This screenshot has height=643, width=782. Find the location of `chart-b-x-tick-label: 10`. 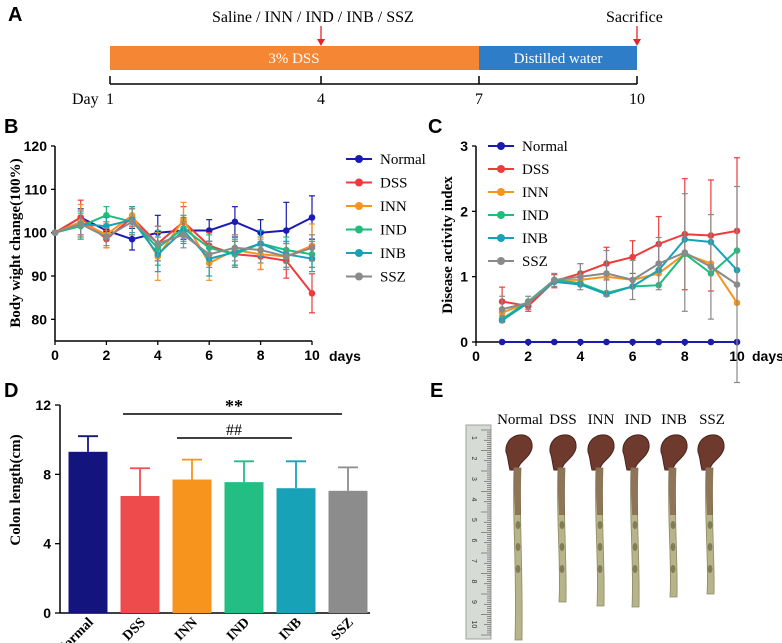

chart-b-x-tick-label: 10 is located at coordinates (312, 355).